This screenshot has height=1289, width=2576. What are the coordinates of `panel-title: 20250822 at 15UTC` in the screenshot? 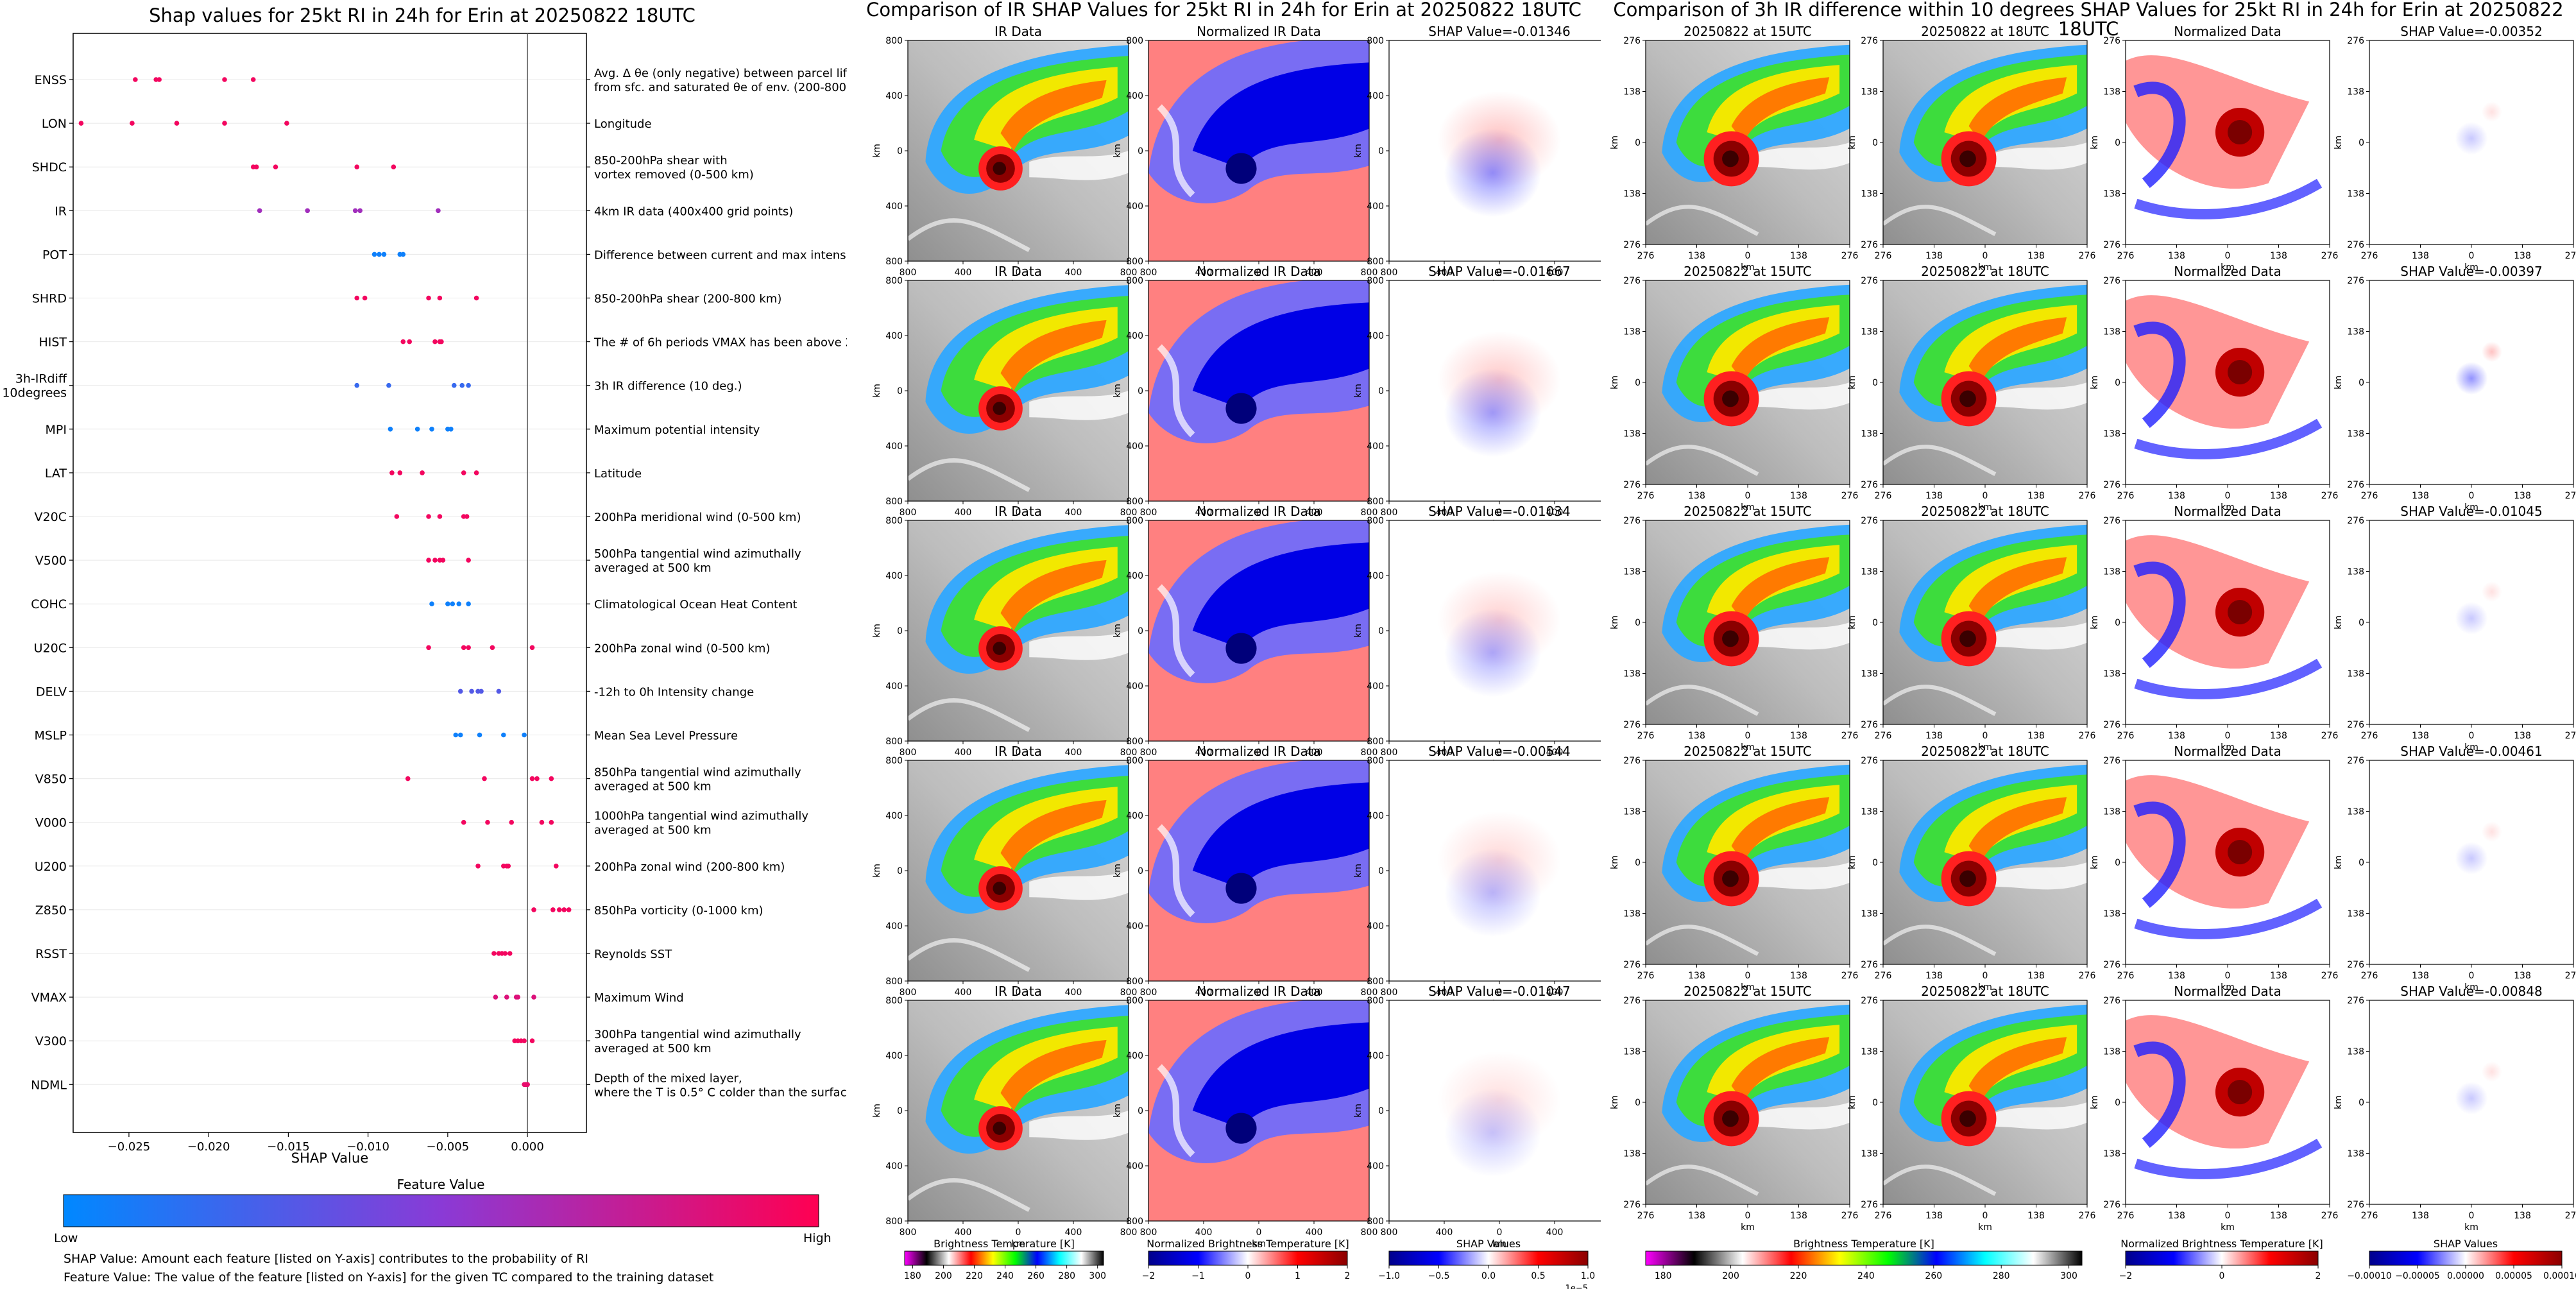 It's located at (1748, 751).